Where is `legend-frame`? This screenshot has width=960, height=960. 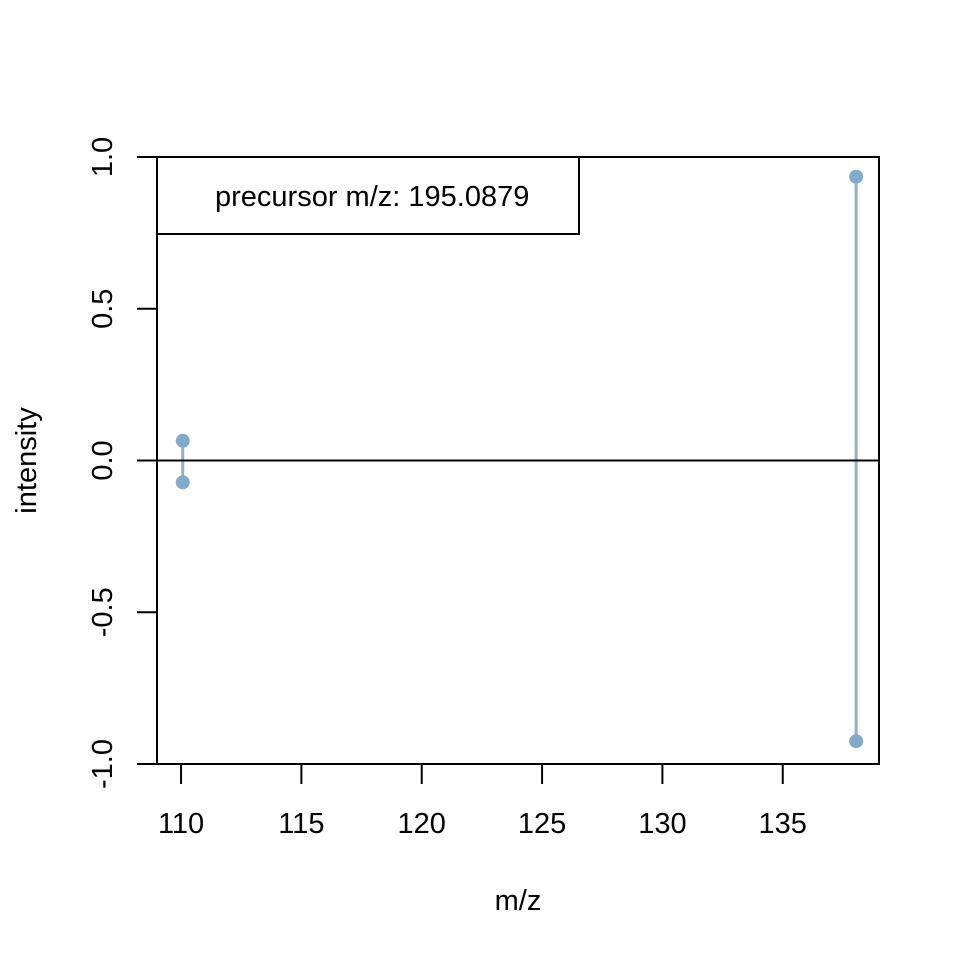
legend-frame is located at coordinates (368, 195).